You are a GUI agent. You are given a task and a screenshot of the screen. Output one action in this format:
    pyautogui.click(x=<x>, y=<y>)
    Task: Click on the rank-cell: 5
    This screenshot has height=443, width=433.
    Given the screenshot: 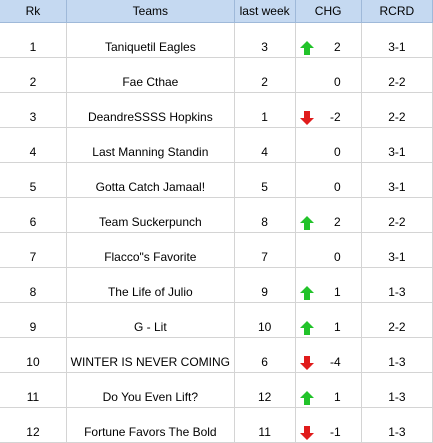 What is the action you would take?
    pyautogui.click(x=33, y=180)
    